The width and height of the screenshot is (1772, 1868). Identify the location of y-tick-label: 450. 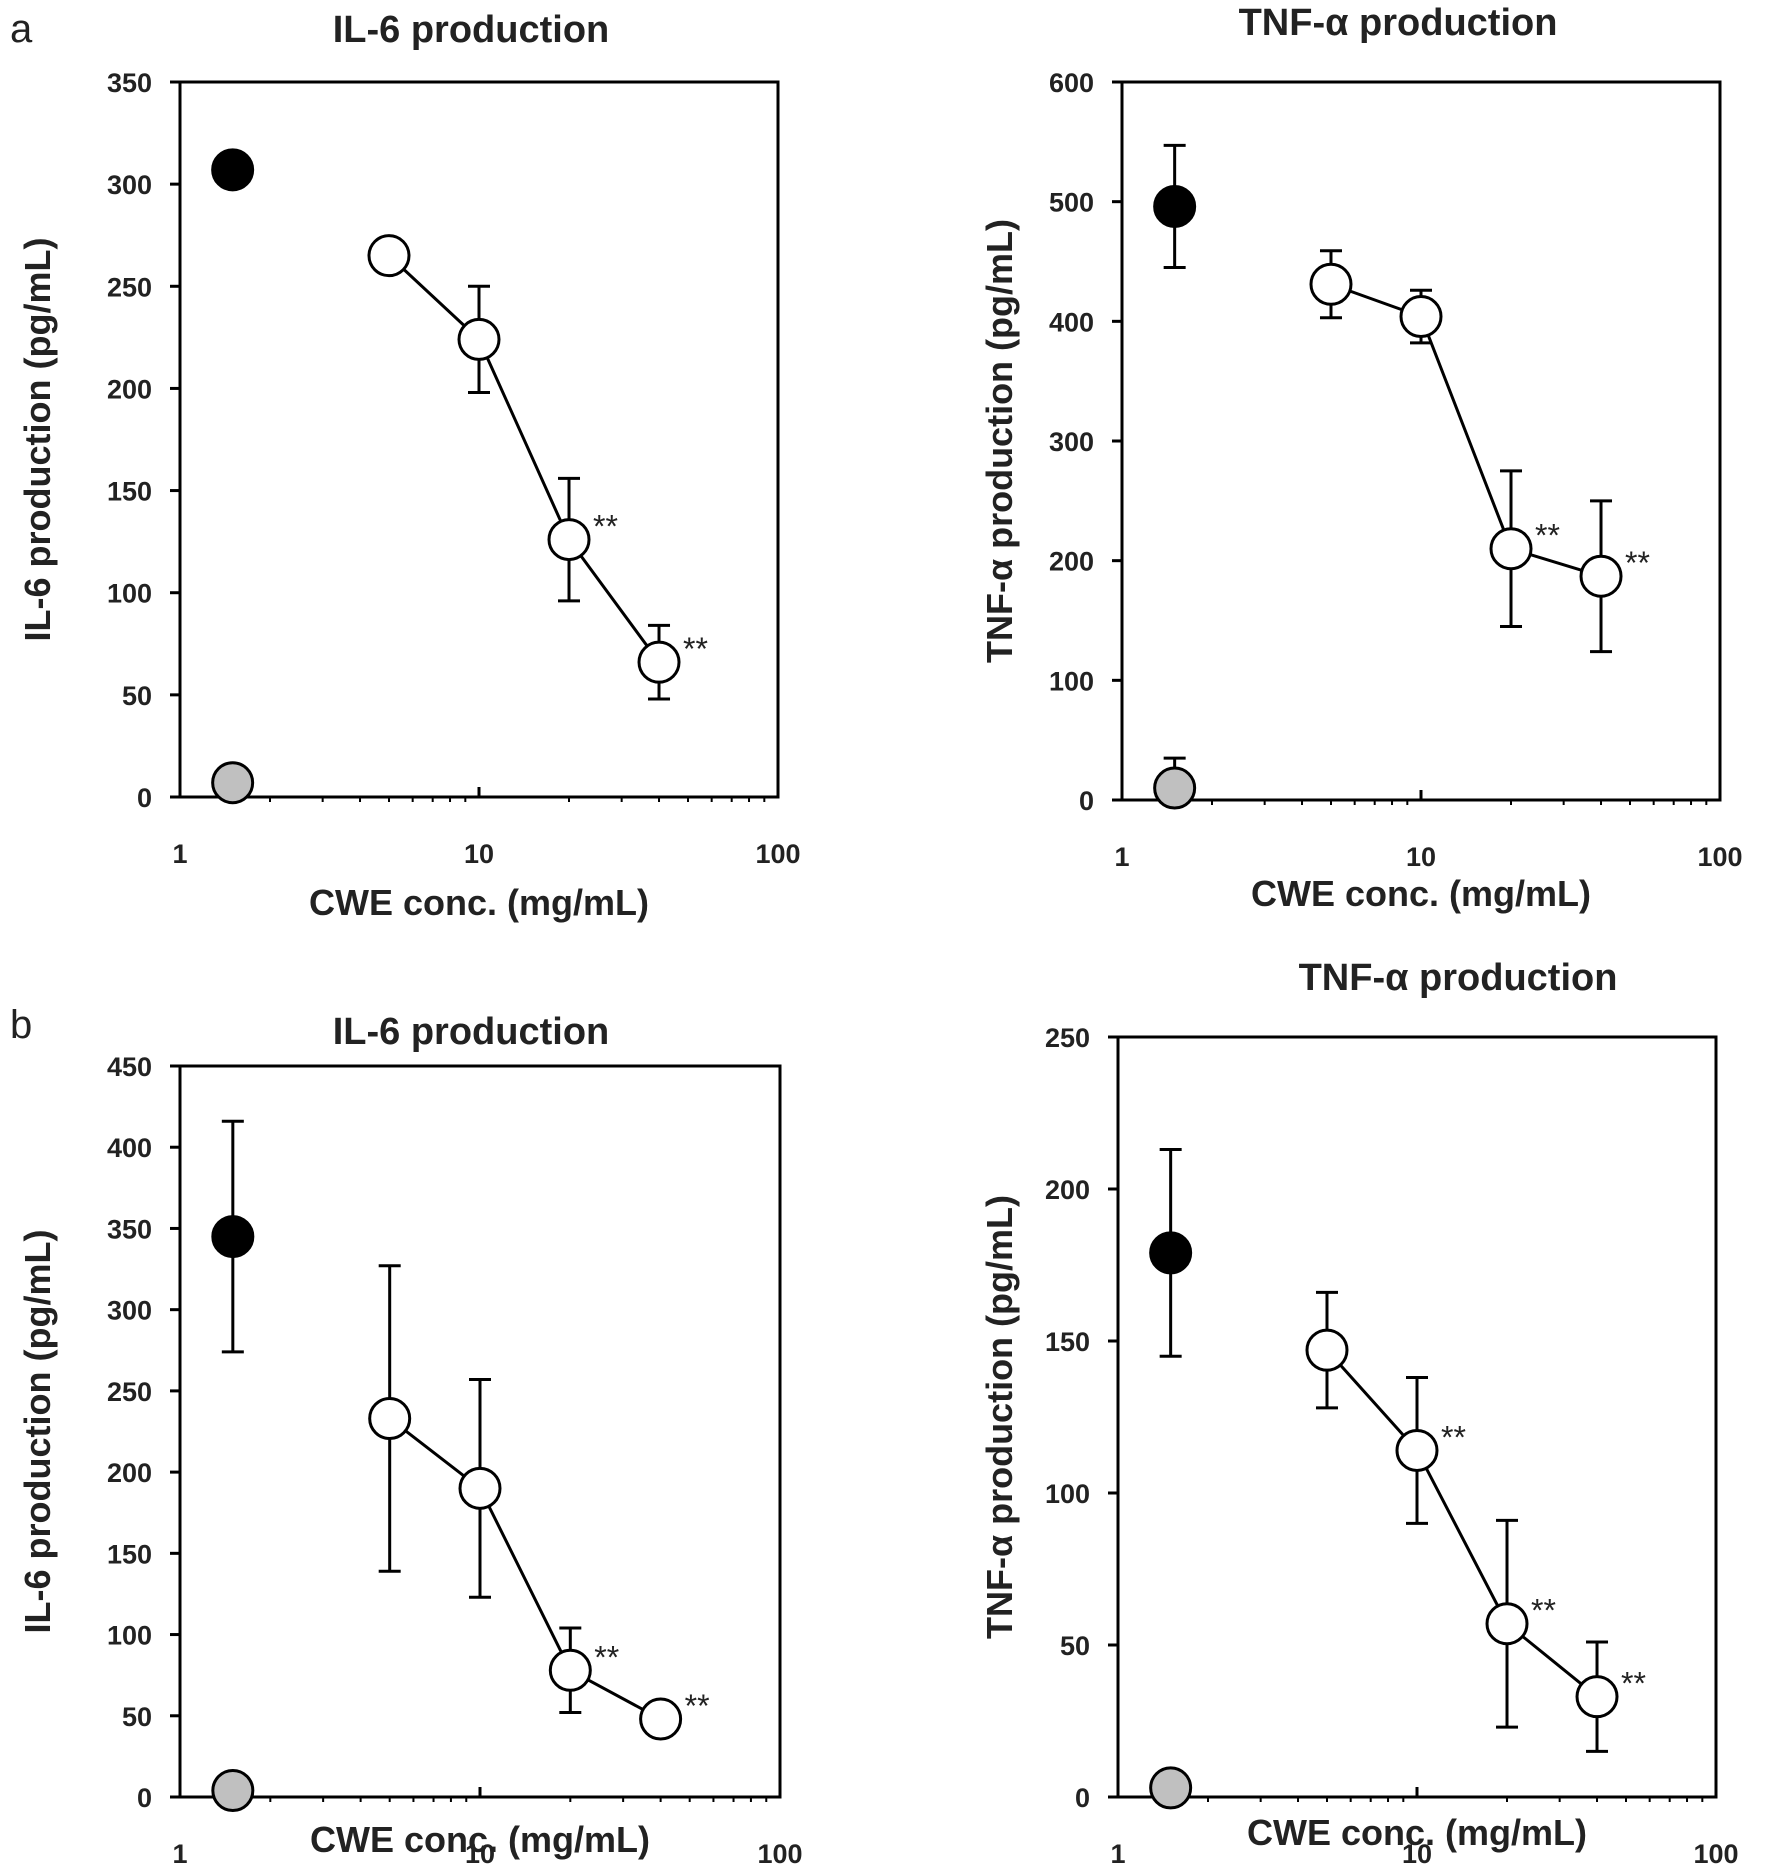
(129, 1067).